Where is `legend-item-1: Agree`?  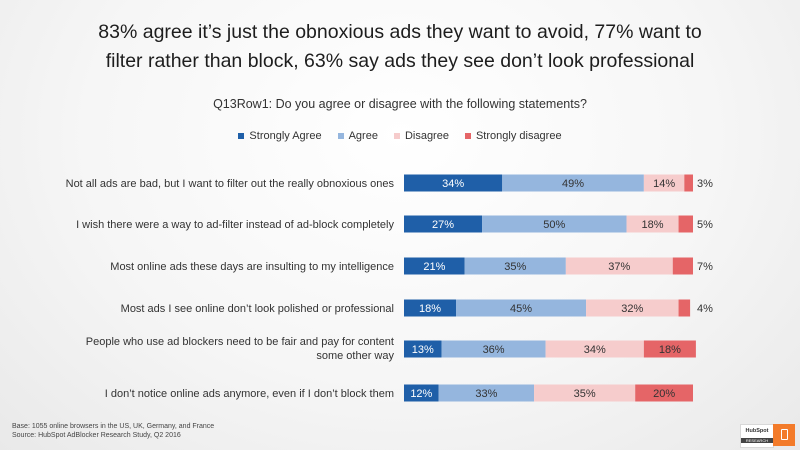 legend-item-1: Agree is located at coordinates (357, 136).